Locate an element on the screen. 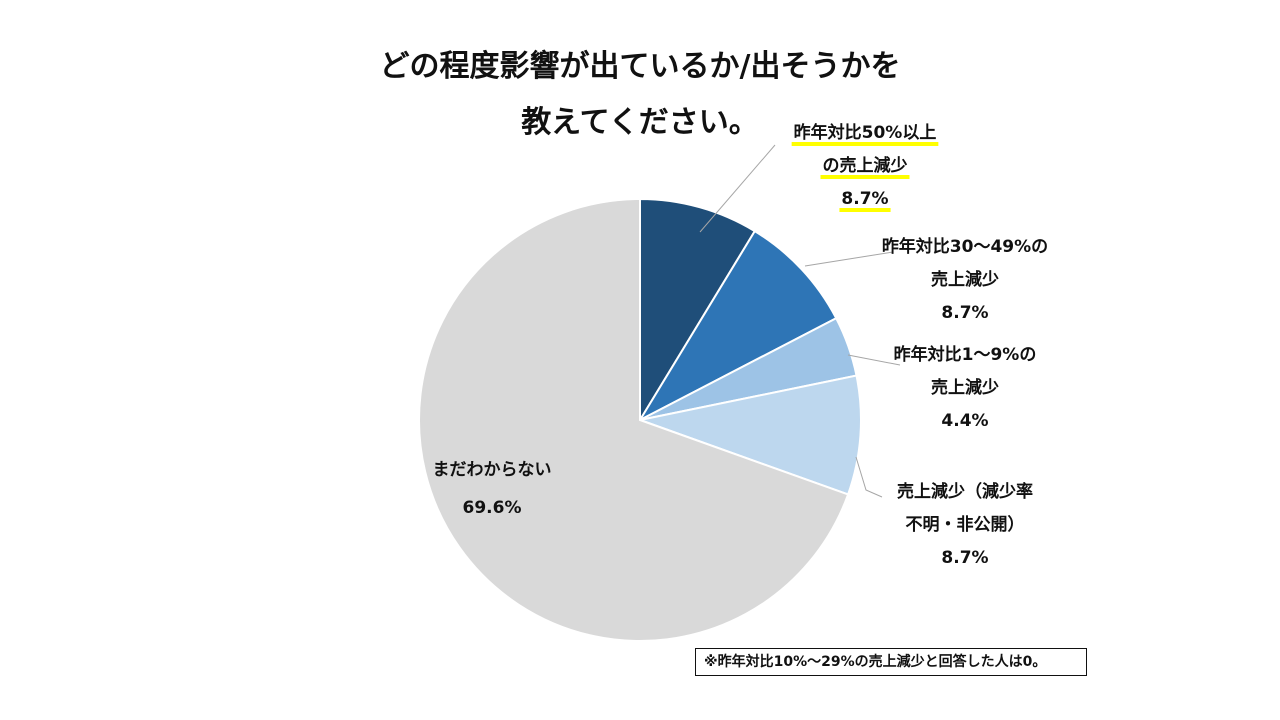 The image size is (1280, 720). slice-category-label-2: 昨年対比1～9%の is located at coordinates (965, 354).